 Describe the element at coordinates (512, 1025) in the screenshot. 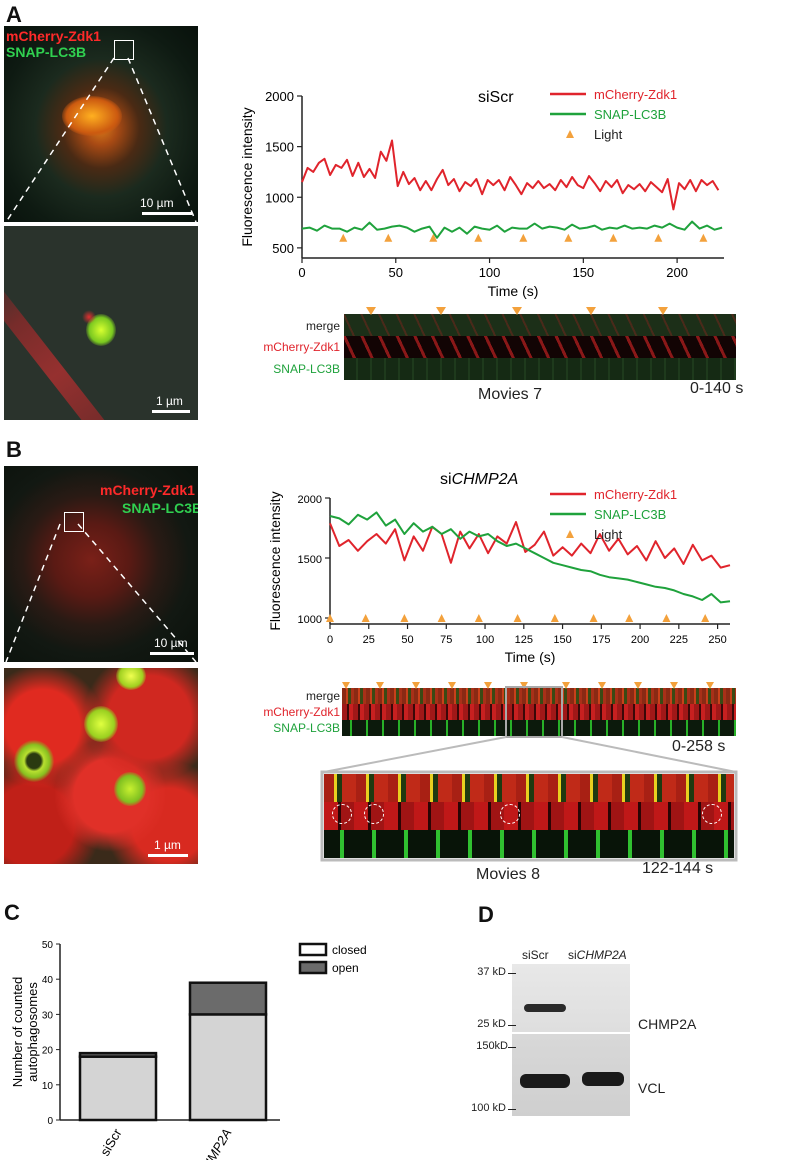

I see `marker-25-tick` at that location.